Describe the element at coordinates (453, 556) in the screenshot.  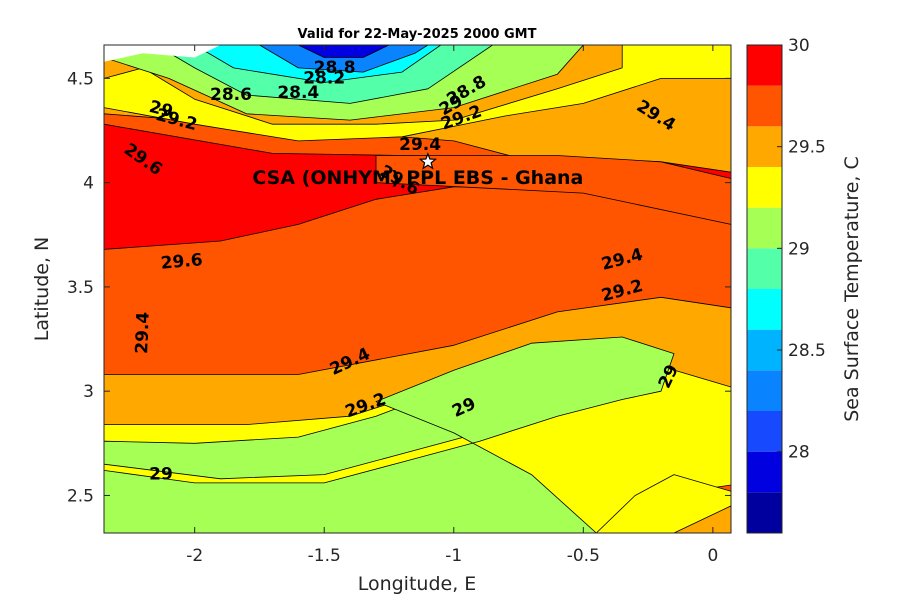
I see `x-tick-label: -1` at that location.